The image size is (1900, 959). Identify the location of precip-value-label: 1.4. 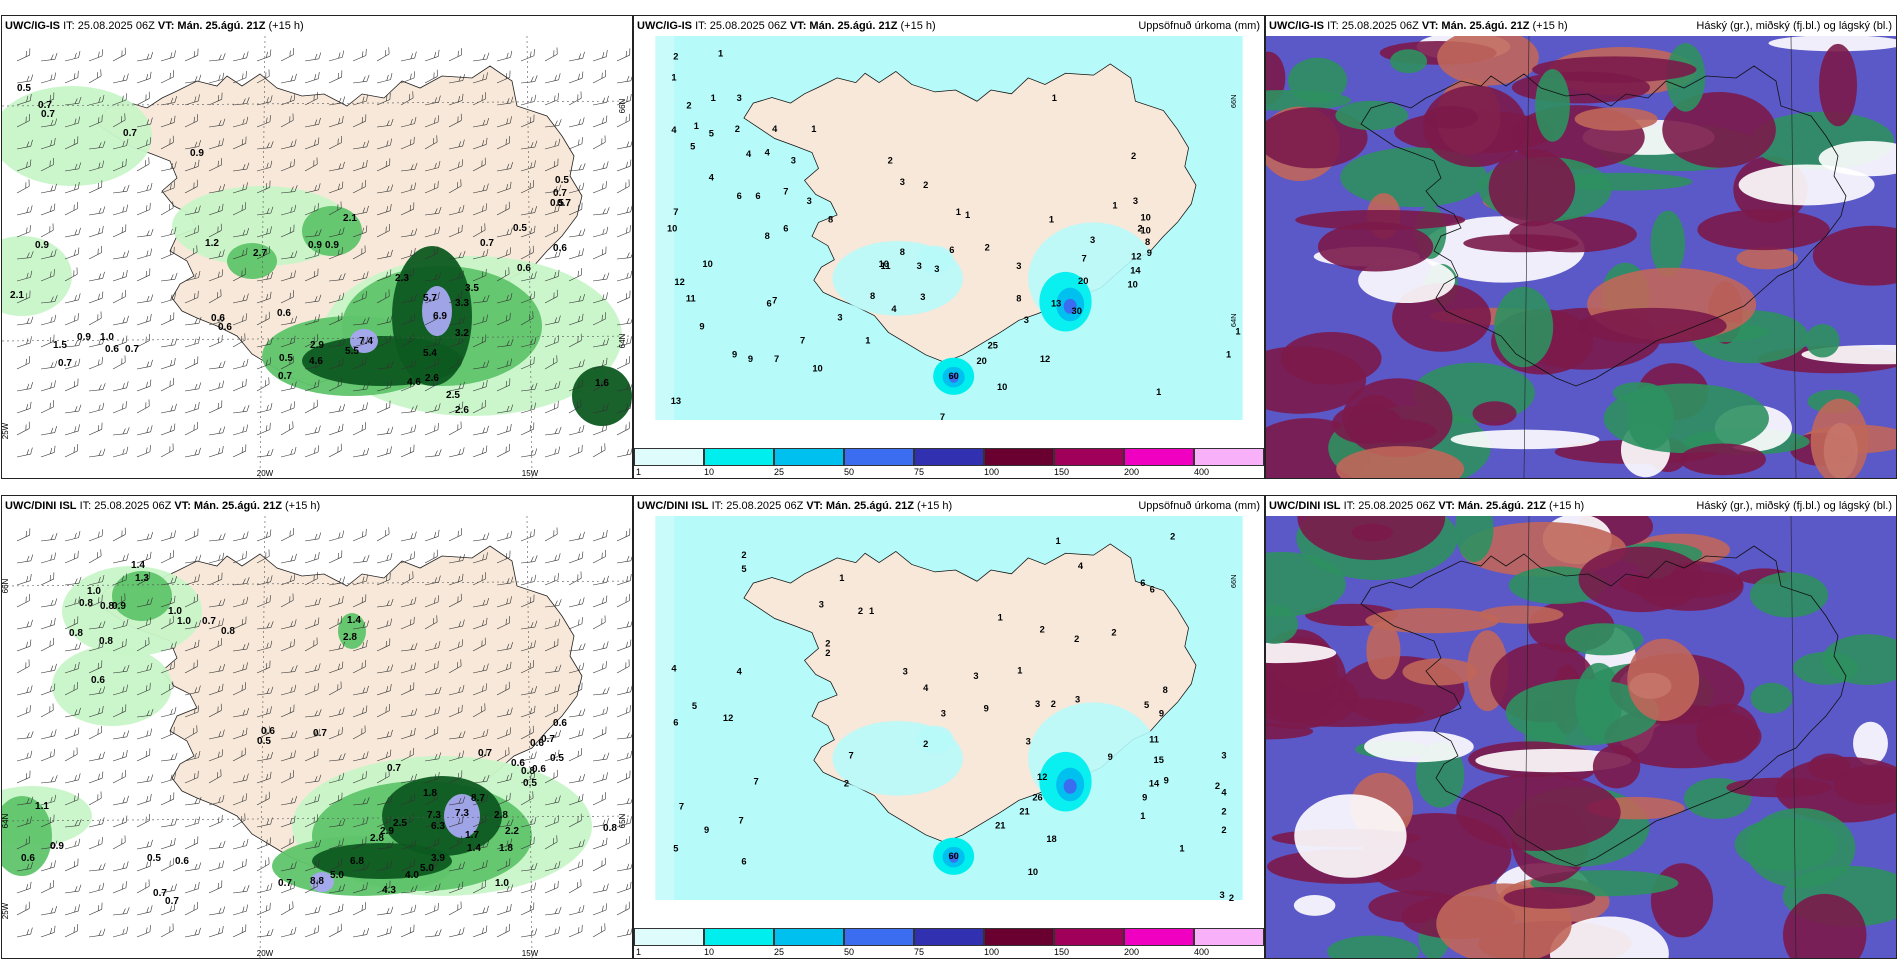
(138, 565).